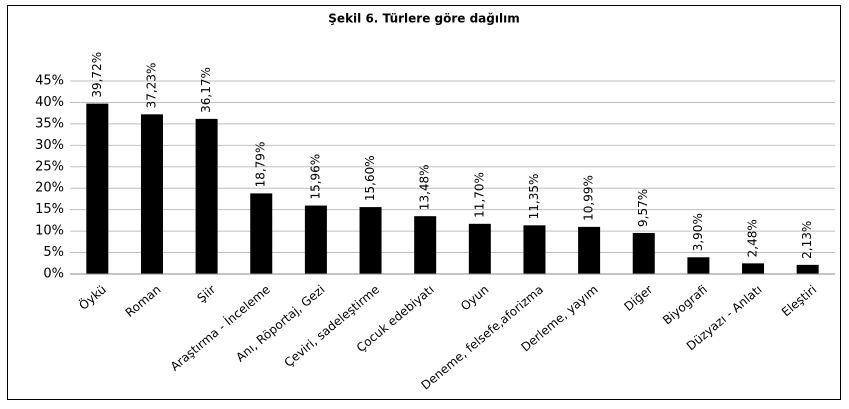  I want to click on value-label: 9,57%, so click(643, 208).